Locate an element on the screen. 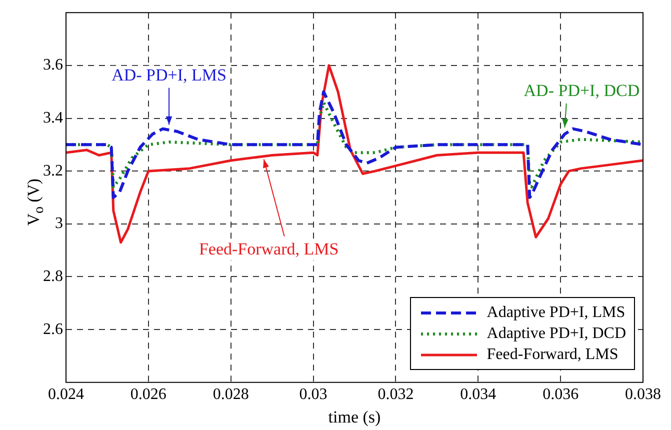 The image size is (671, 430). x-tick-label: 0.026 is located at coordinates (148, 395).